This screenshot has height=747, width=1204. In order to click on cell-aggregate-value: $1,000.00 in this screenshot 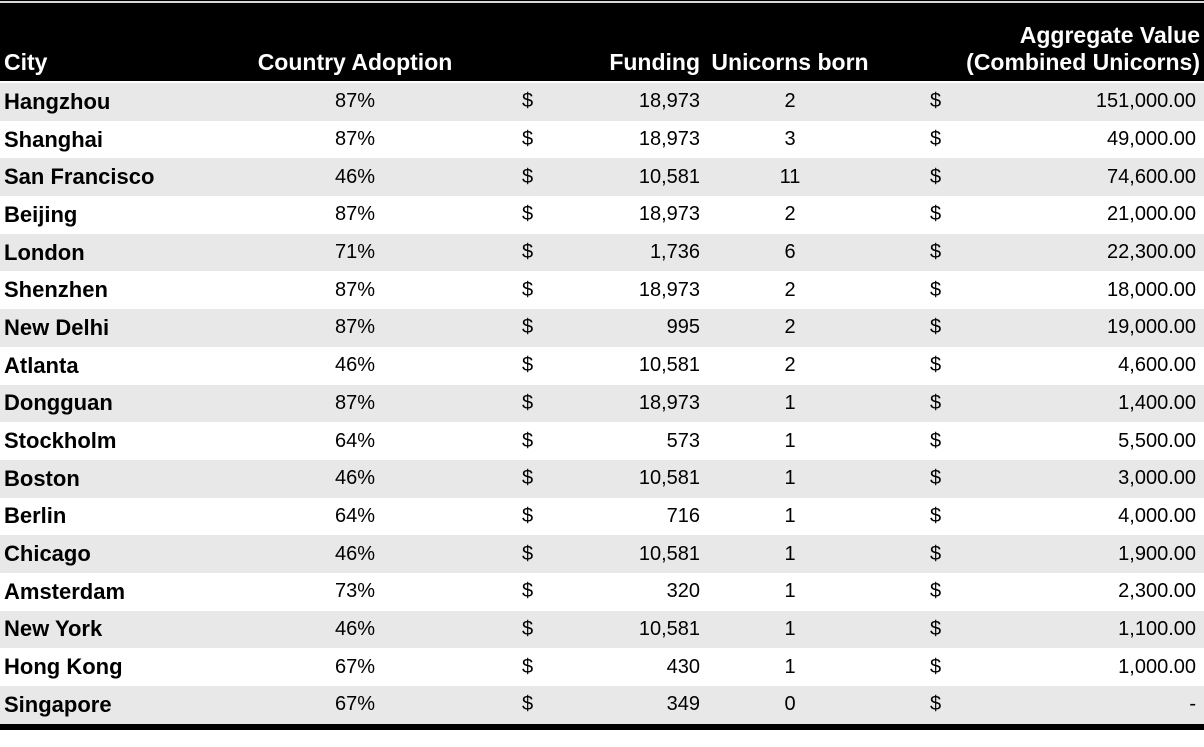, I will do `click(1039, 667)`.